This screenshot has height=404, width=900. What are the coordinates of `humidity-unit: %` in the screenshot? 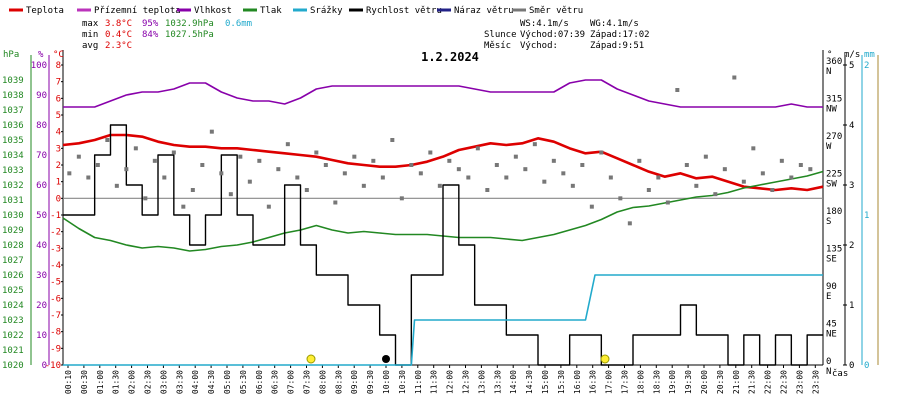 It's located at (41, 55).